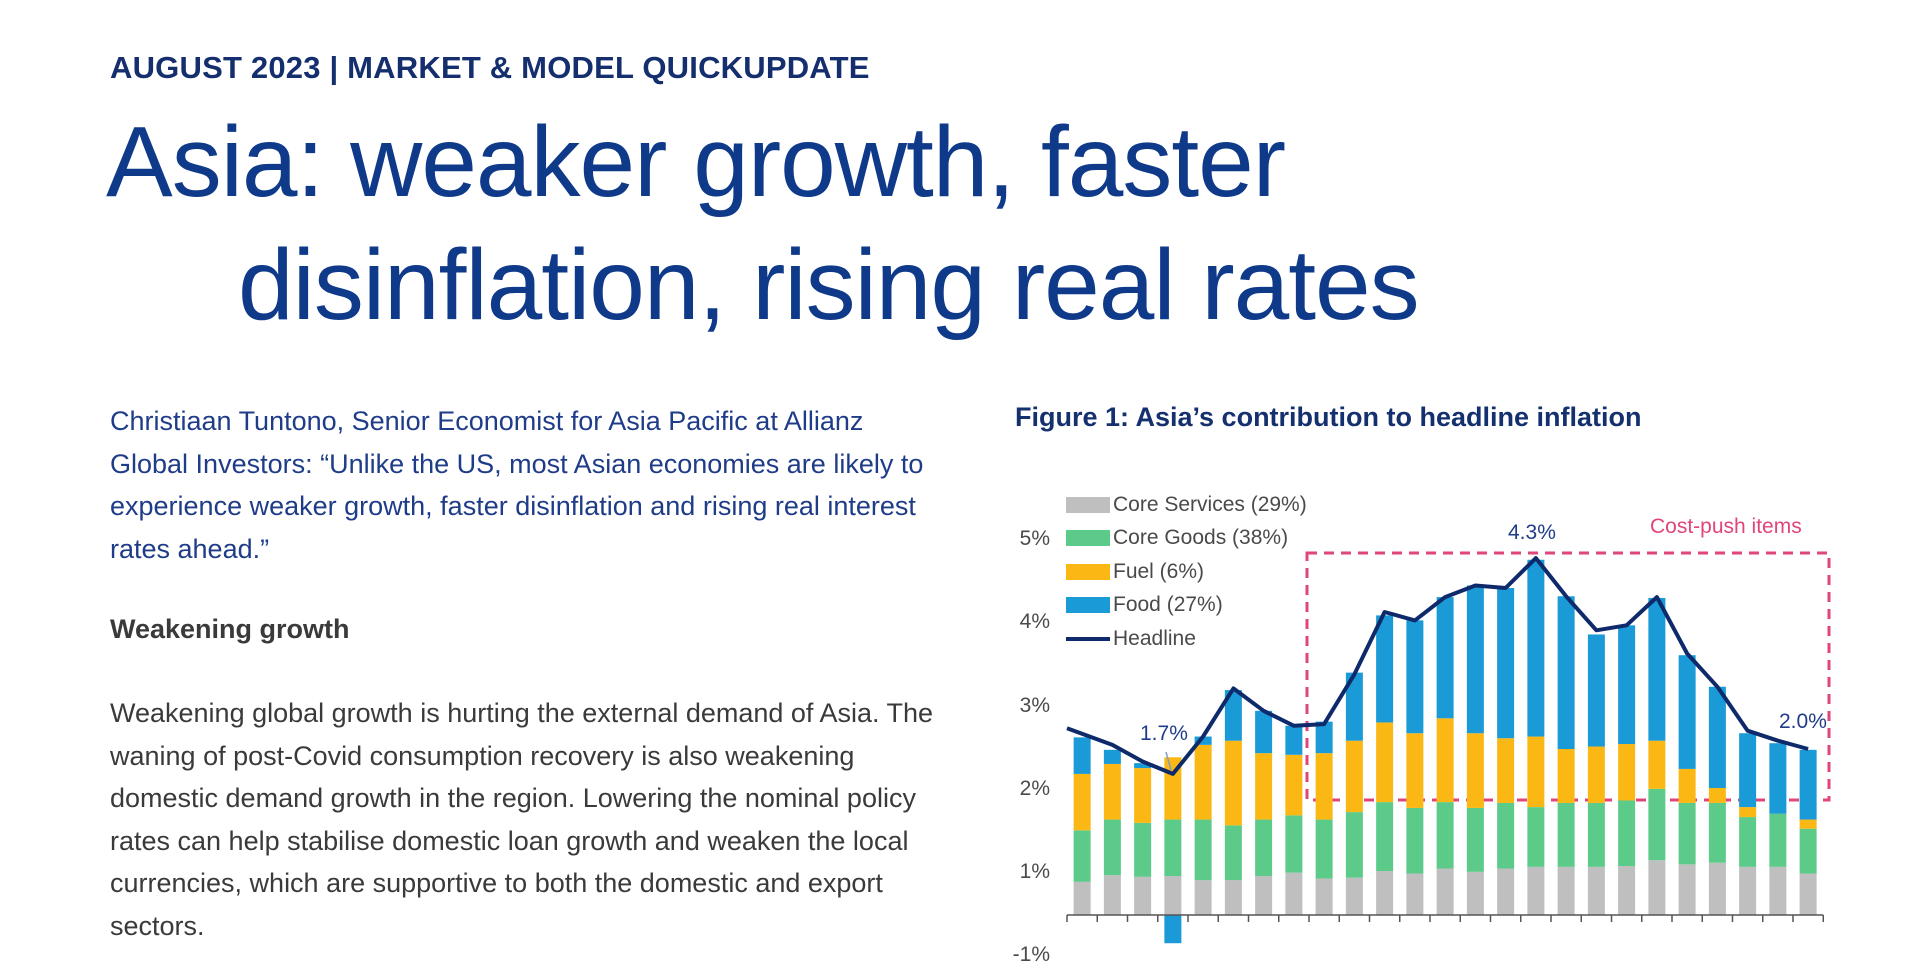 The height and width of the screenshot is (980, 1920). Describe the element at coordinates (1034, 788) in the screenshot. I see `y-tick-label: 2%` at that location.